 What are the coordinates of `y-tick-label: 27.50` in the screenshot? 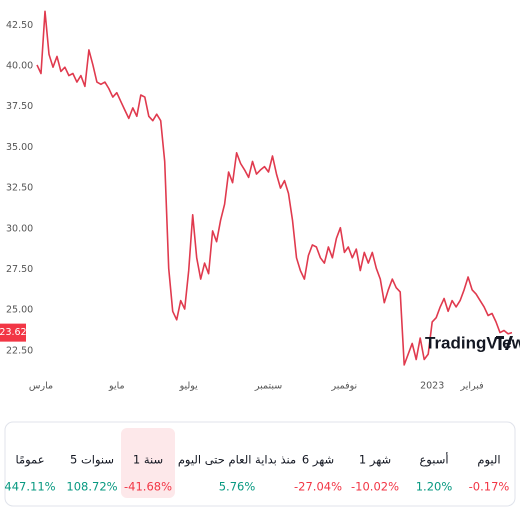 It's located at (19, 269).